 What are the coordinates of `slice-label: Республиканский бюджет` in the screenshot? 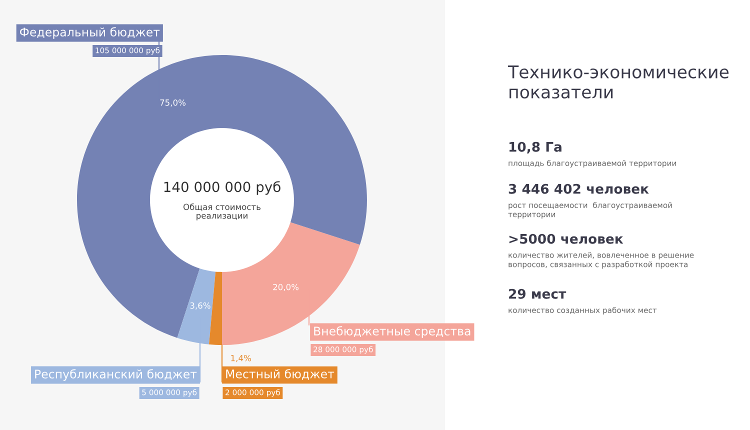 It's located at (116, 375).